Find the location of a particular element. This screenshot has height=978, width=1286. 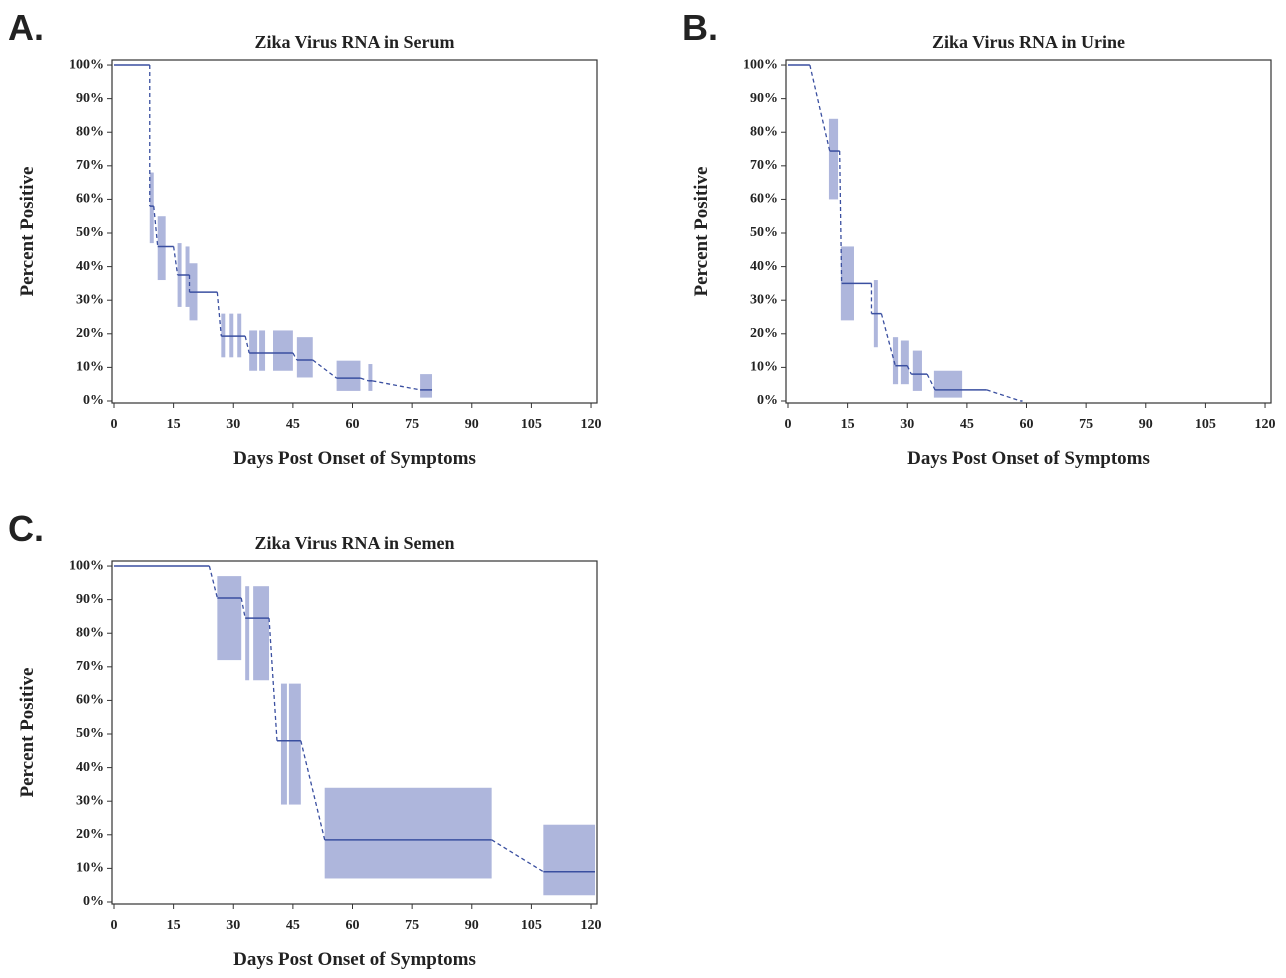

chart-title: Zika Virus RNA in Semen is located at coordinates (354, 543).